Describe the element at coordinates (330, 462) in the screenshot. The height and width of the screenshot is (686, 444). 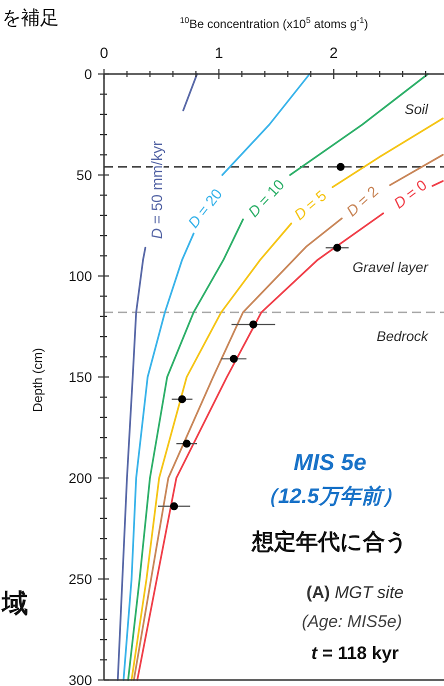
I see `annotation: MIS 5e` at that location.